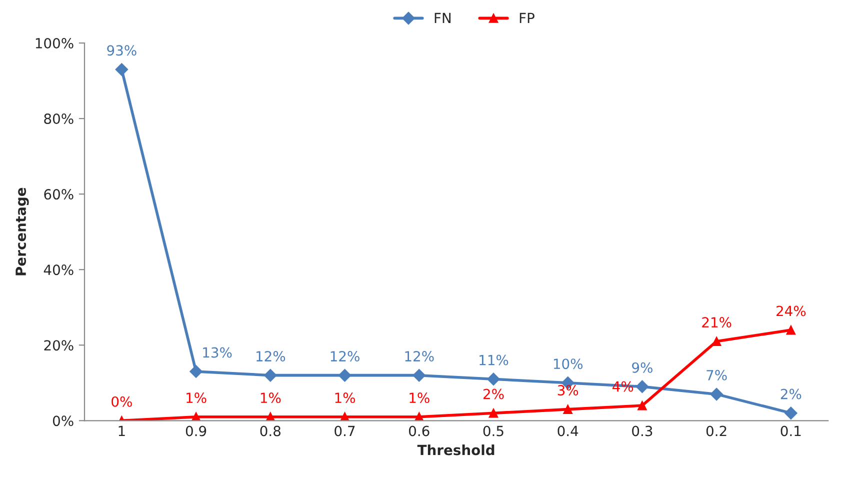  Describe the element at coordinates (717, 322) in the screenshot. I see `data-label: 21%` at that location.